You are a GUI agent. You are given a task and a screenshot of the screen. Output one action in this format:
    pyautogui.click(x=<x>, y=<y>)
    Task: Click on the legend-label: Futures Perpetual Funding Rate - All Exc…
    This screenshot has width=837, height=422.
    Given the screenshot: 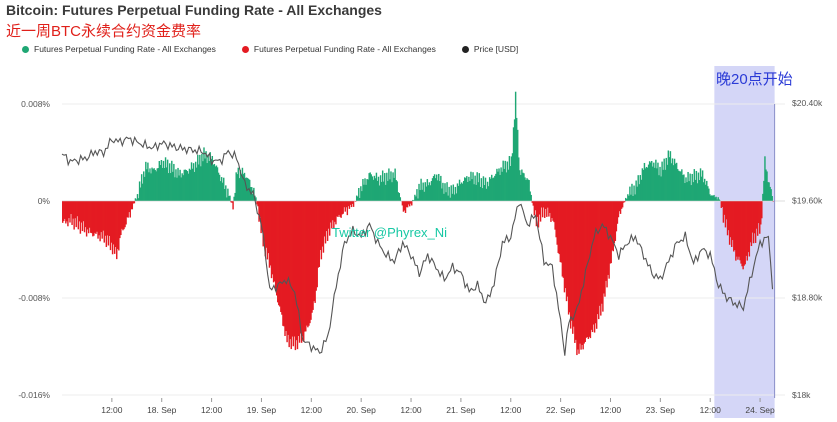 What is the action you would take?
    pyautogui.click(x=344, y=49)
    